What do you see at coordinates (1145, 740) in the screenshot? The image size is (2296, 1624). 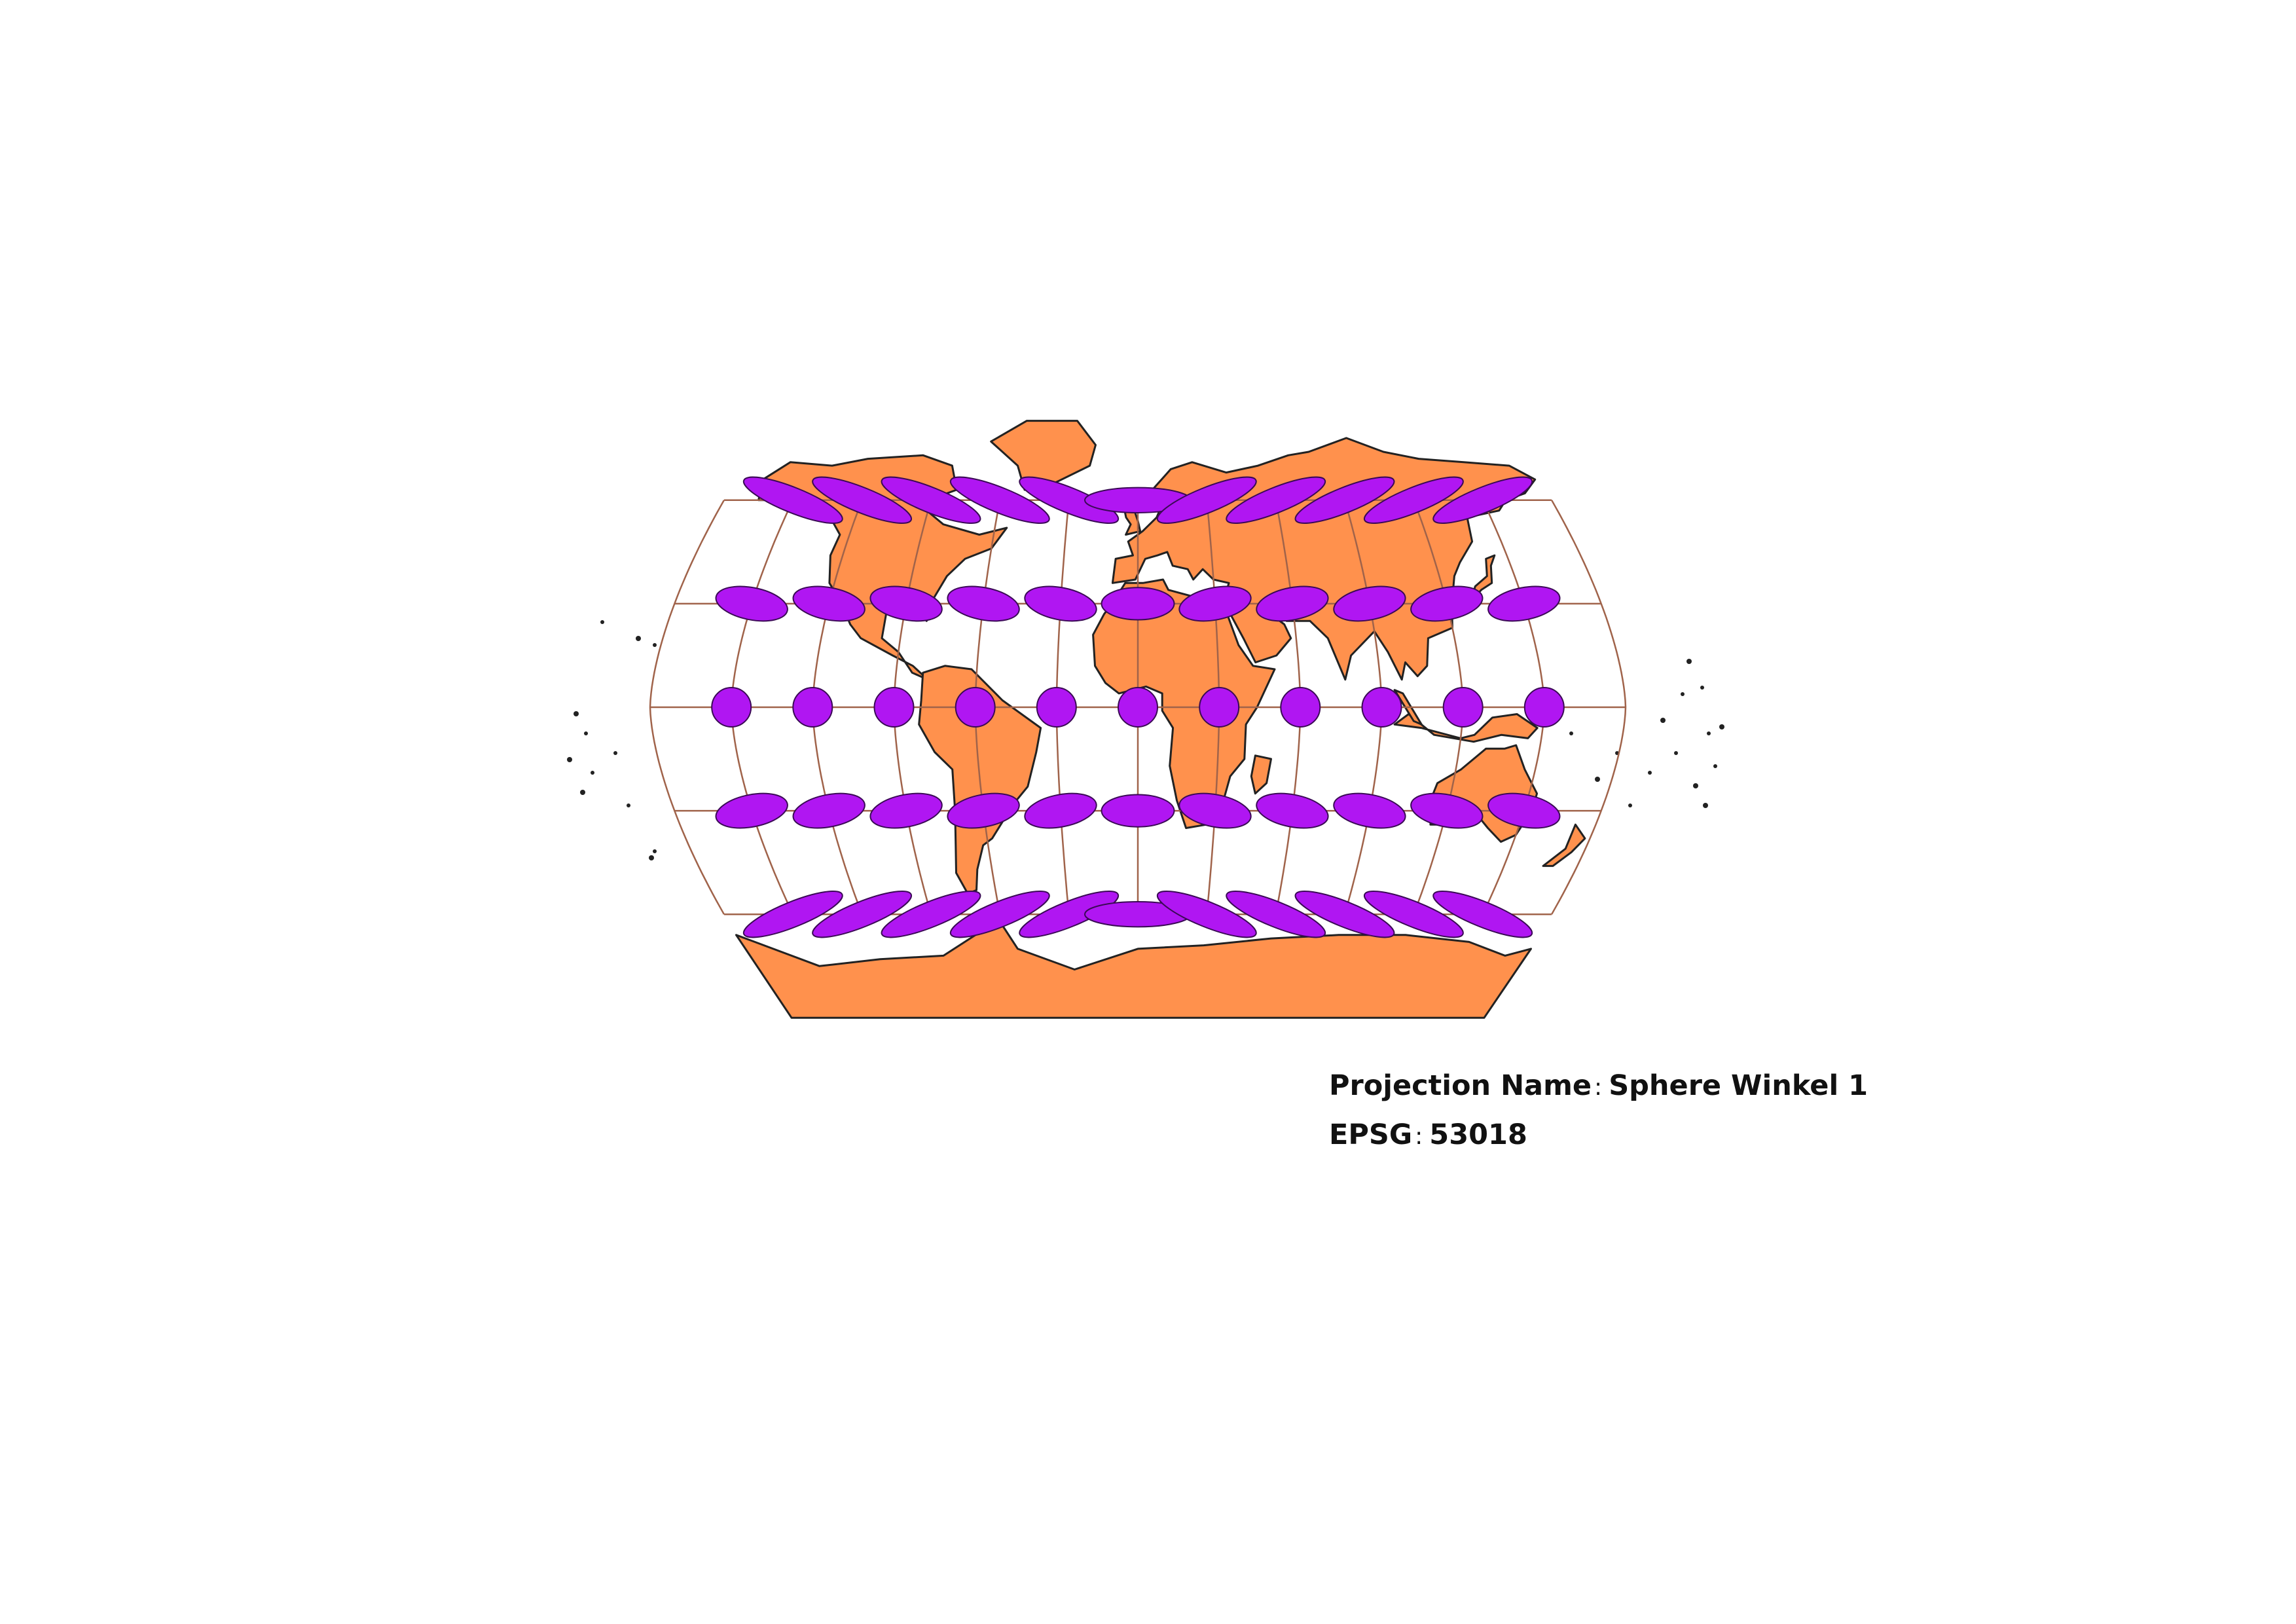 I see `island-specks` at bounding box center [1145, 740].